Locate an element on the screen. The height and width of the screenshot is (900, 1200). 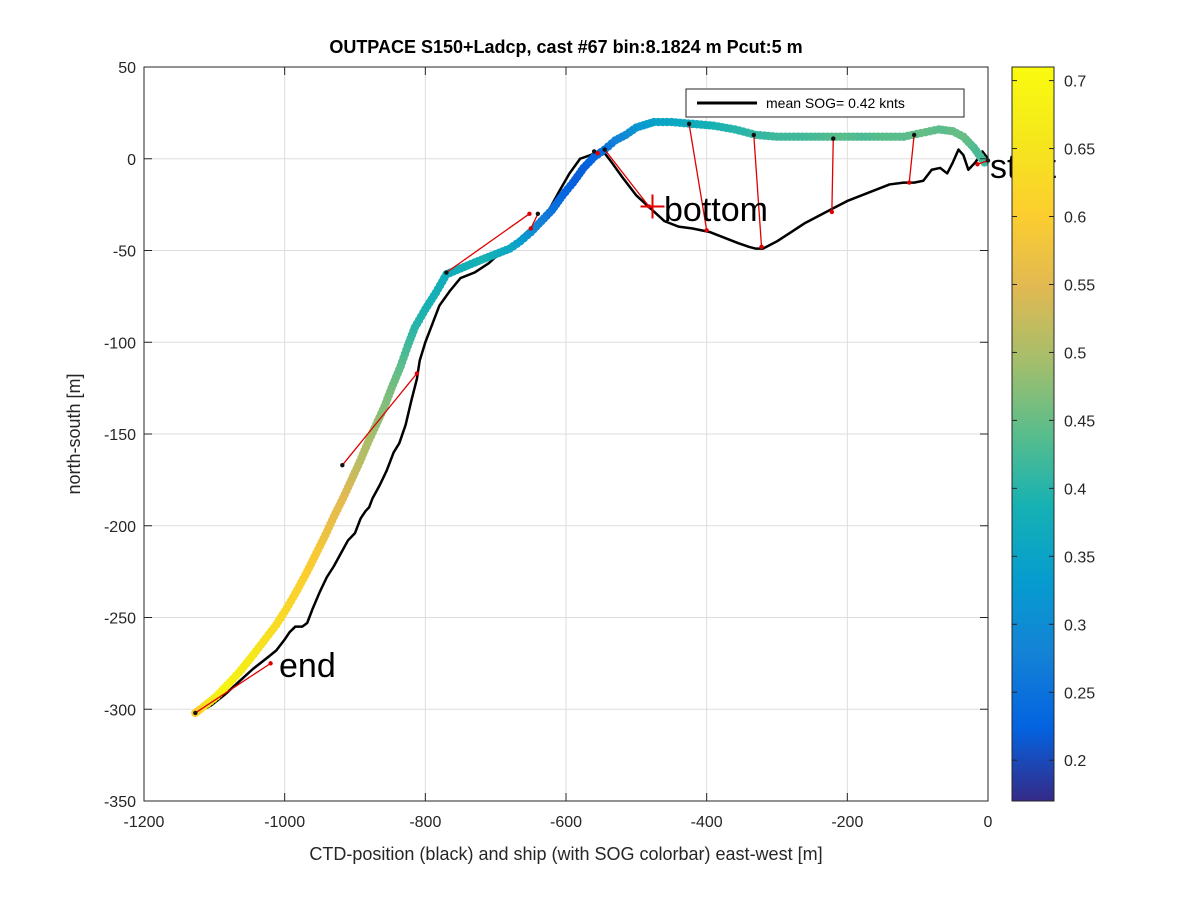
colorbar-tick-label: 0.25 is located at coordinates (1079, 693).